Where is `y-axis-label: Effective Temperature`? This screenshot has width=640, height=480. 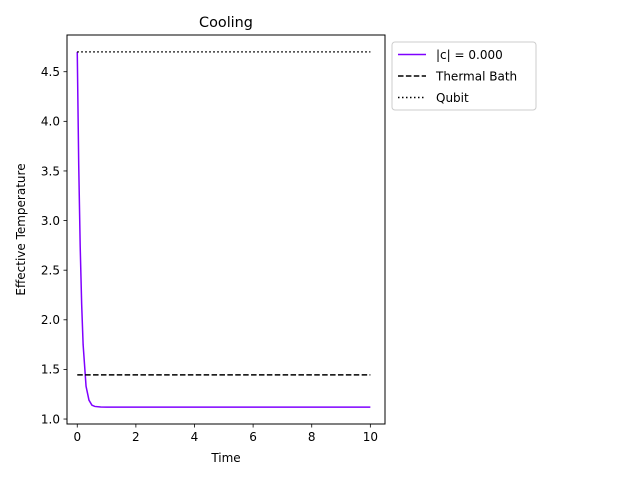
y-axis-label: Effective Temperature is located at coordinates (21, 229).